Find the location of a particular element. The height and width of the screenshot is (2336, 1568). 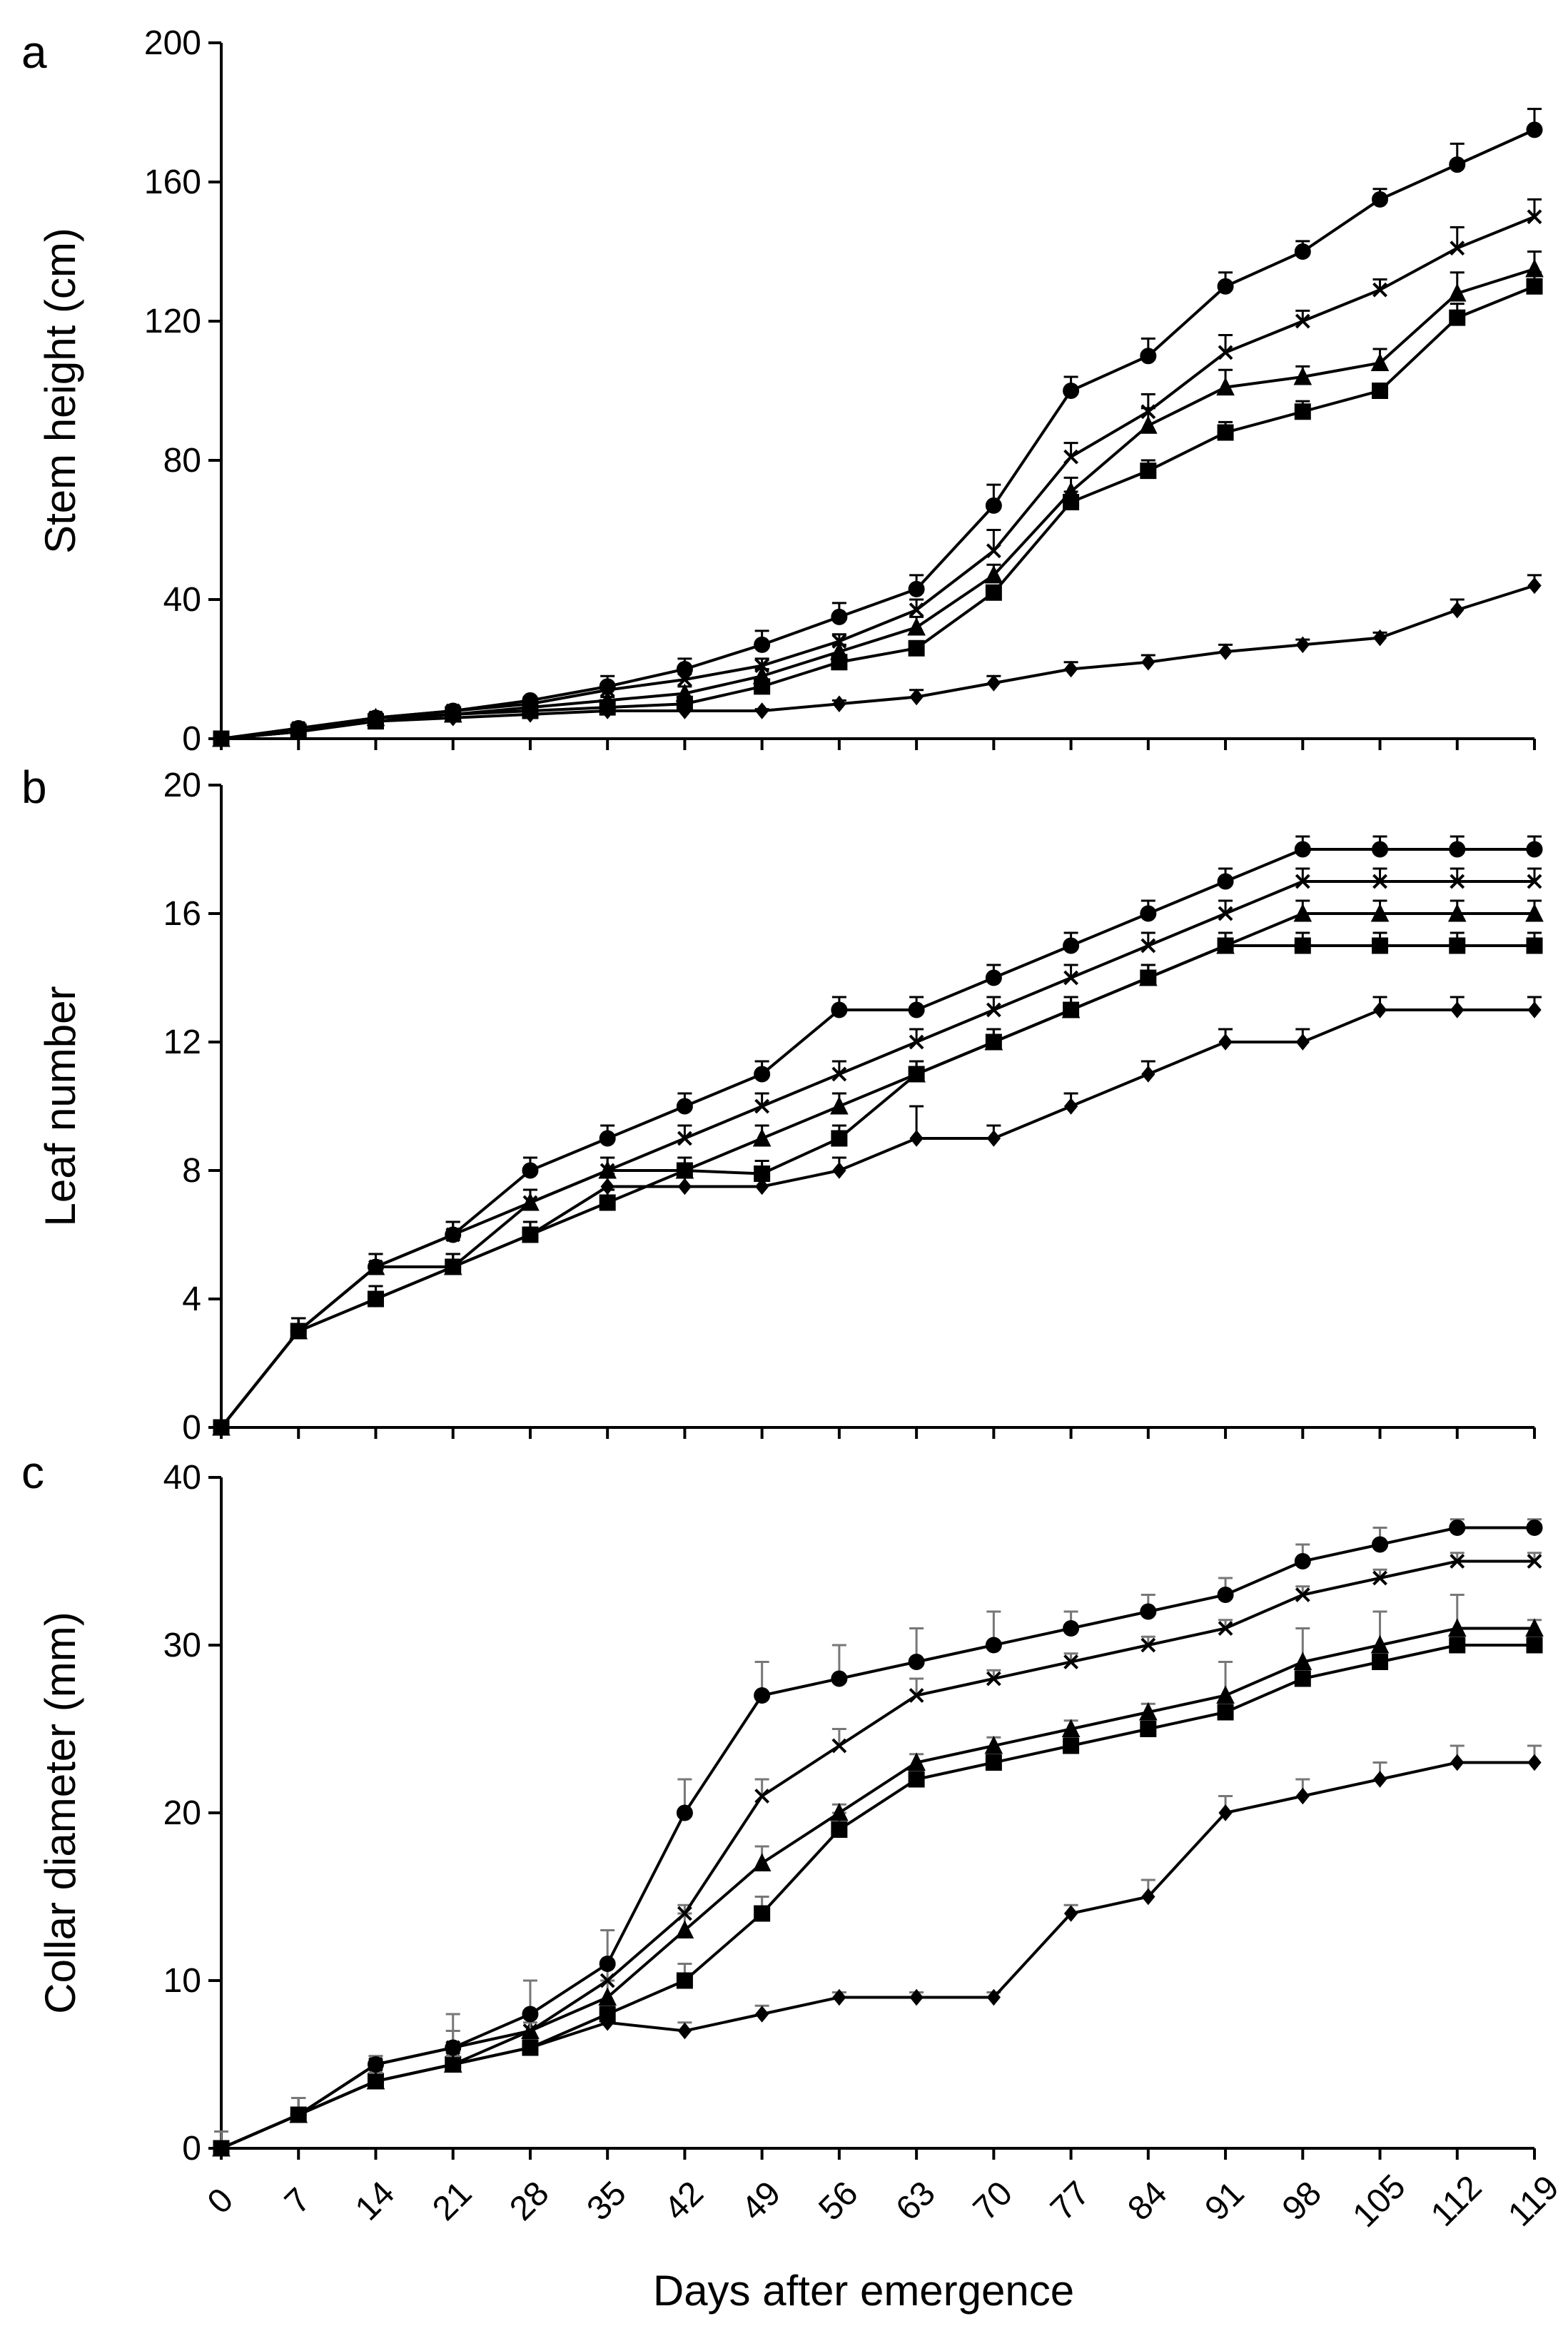

x-tick-label: 56 is located at coordinates (838, 2201).